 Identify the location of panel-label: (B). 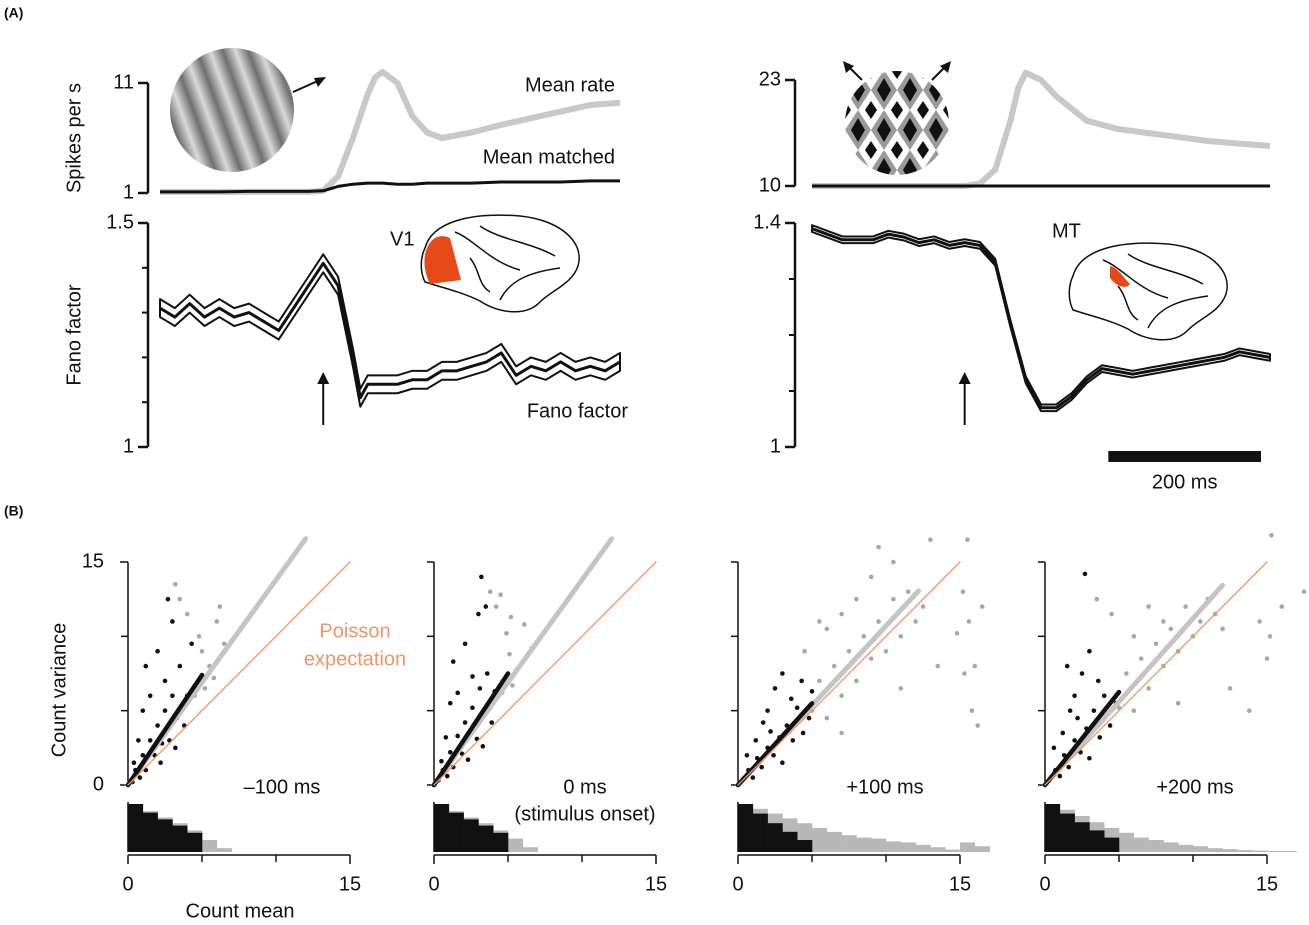
(13, 511).